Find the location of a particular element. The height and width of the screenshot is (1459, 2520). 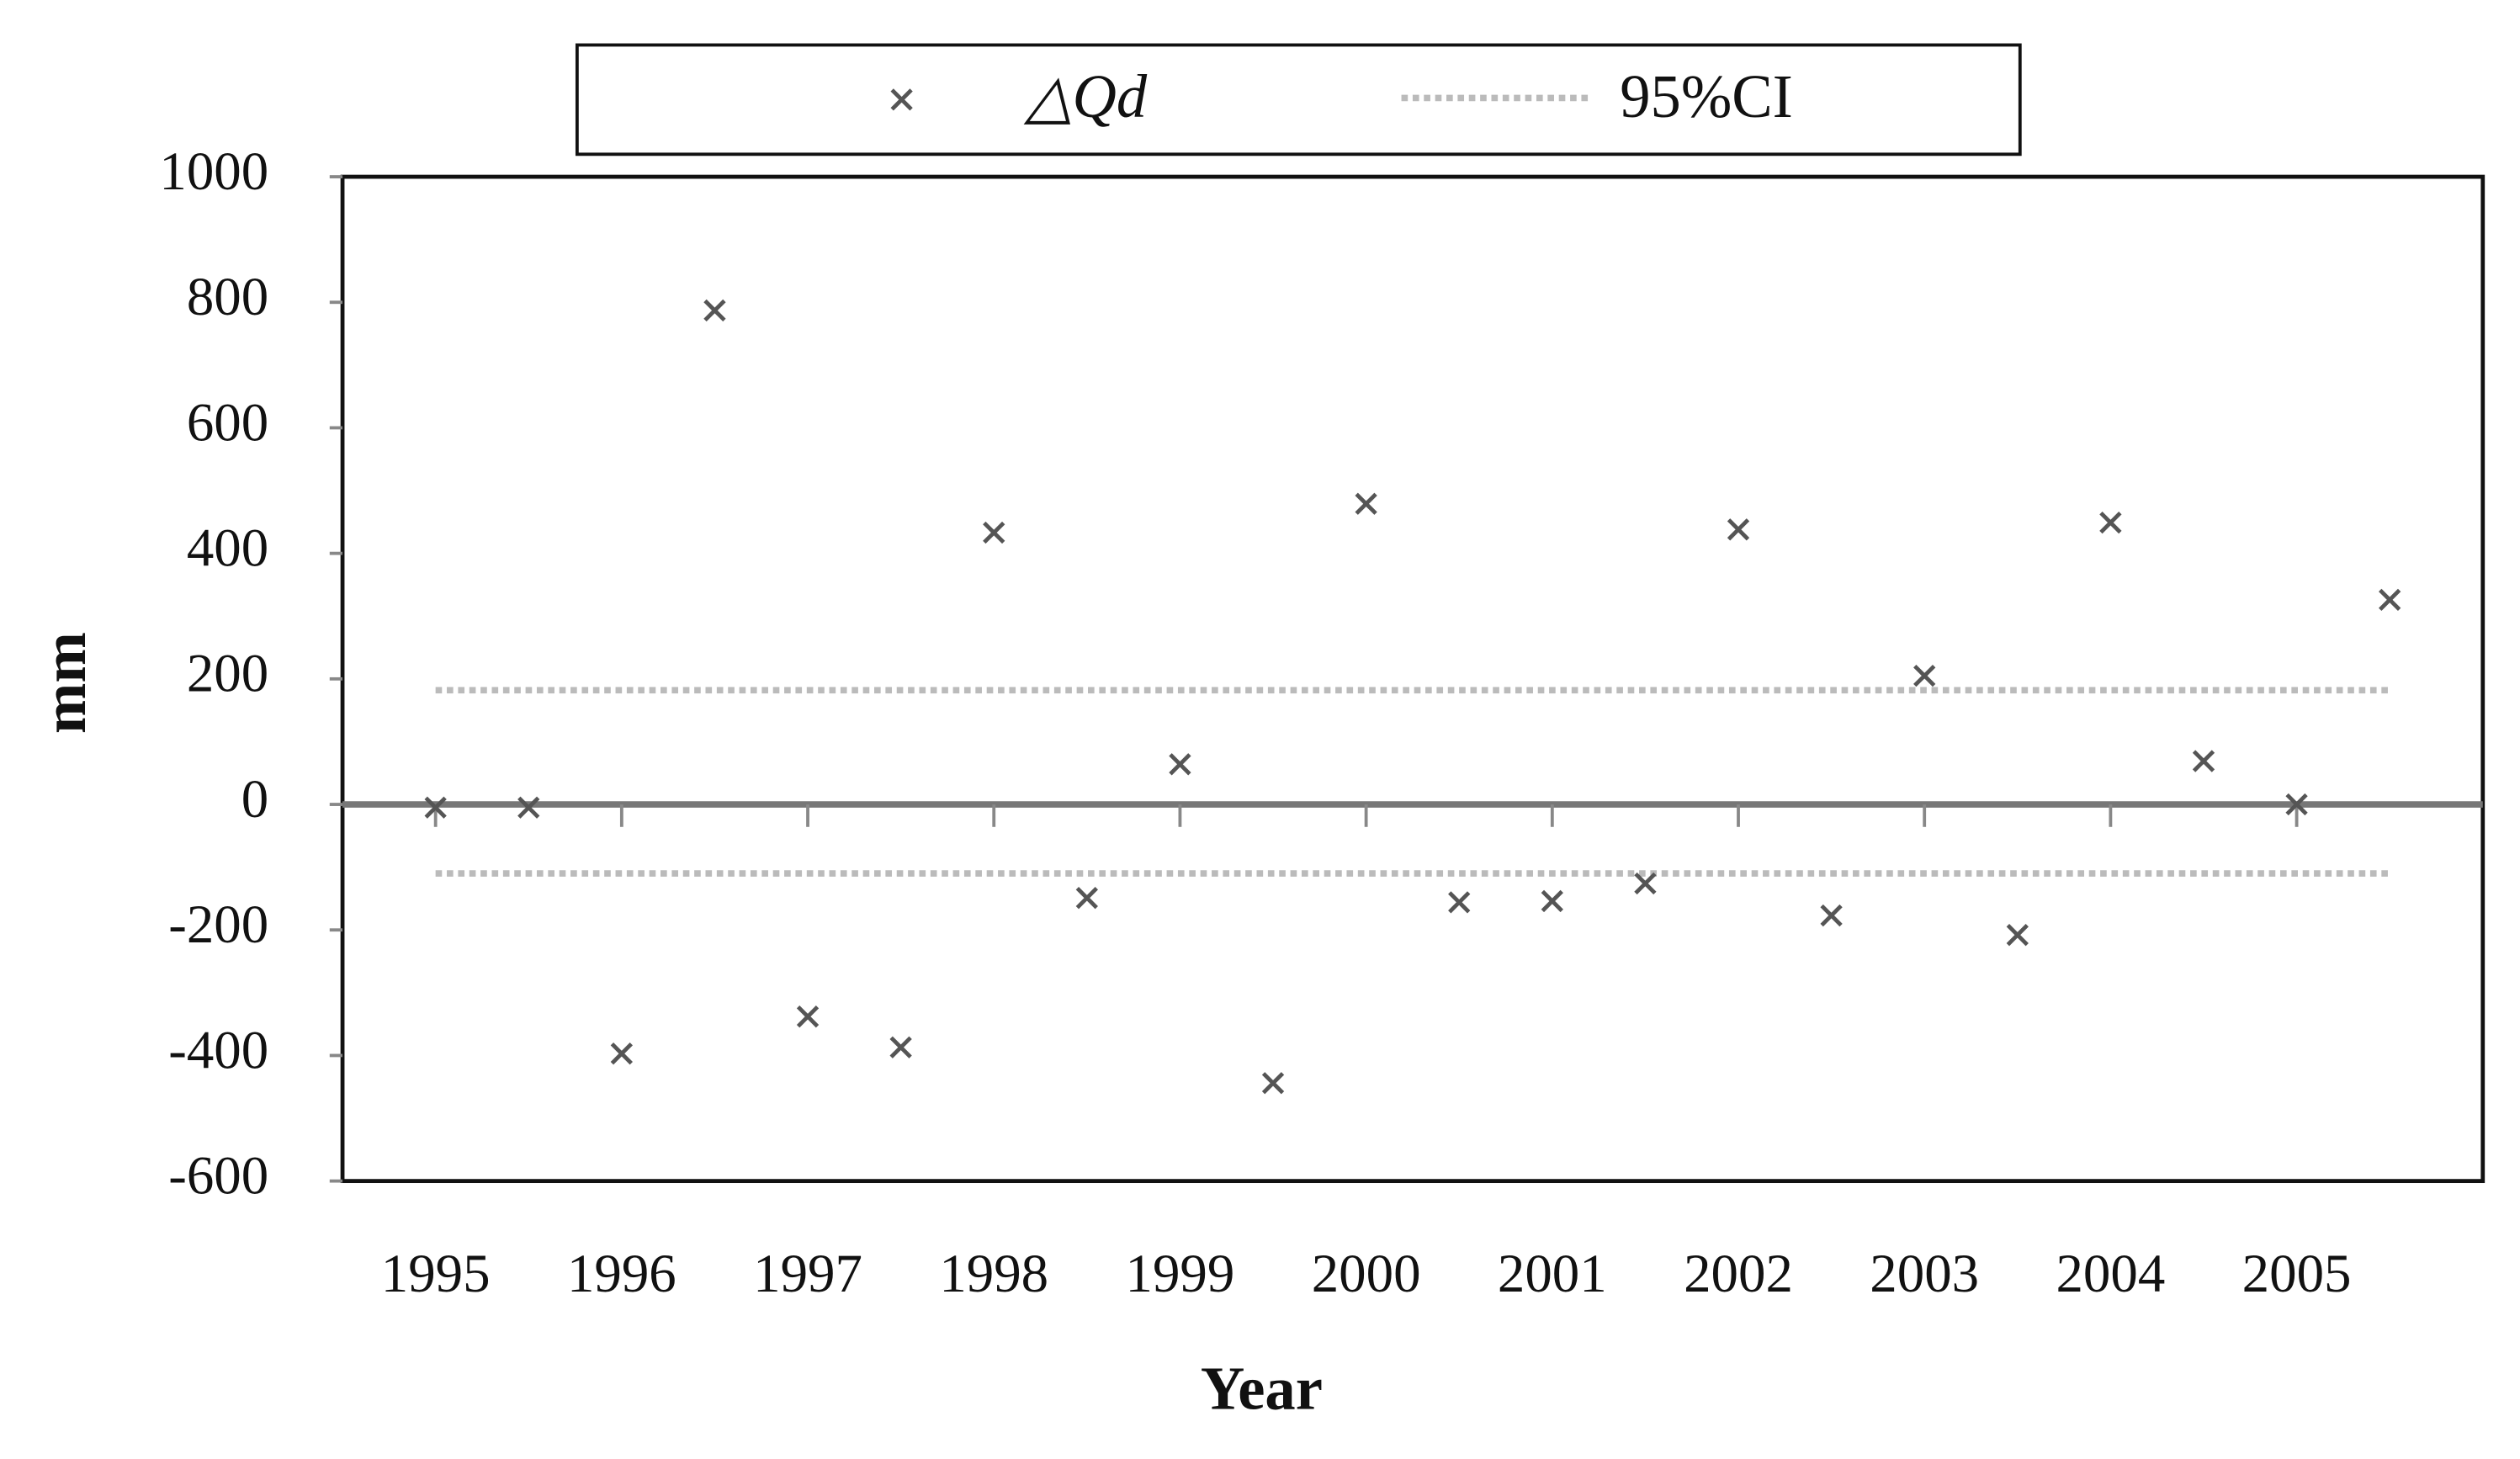

legend-box is located at coordinates (1298, 100).